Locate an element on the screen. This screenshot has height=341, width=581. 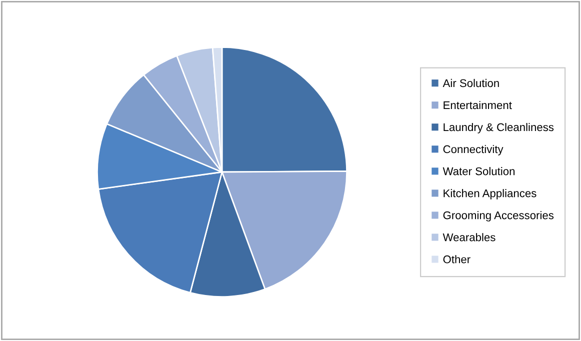
legend-label: Grooming Accessories is located at coordinates (498, 216).